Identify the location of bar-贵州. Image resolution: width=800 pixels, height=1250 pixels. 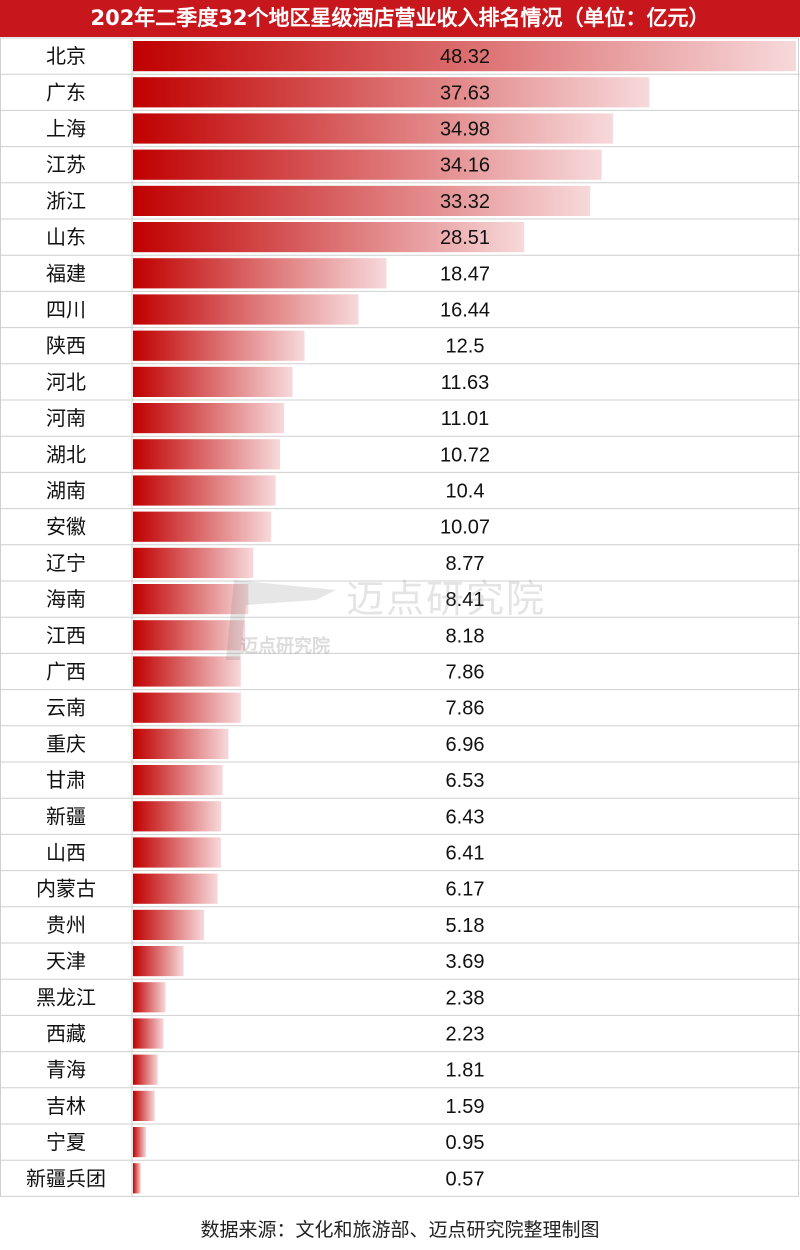
(169, 924).